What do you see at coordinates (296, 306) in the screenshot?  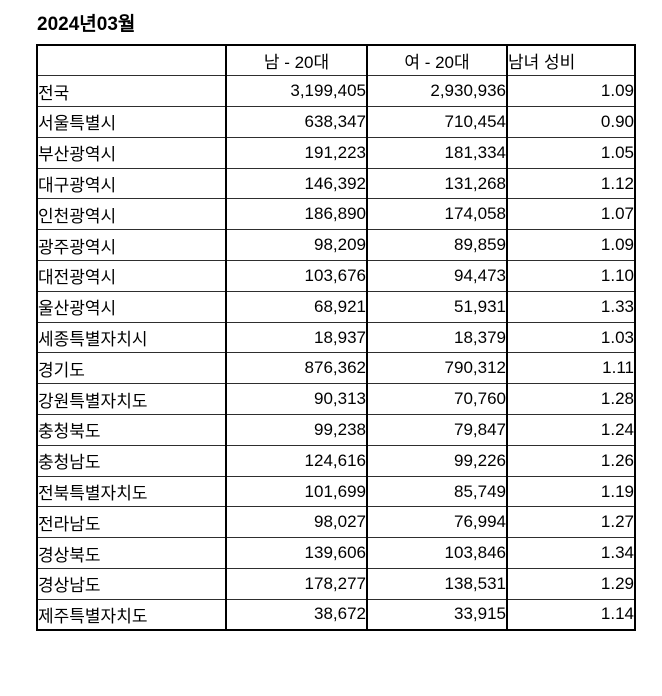 I see `male-count-cell: 68,921` at bounding box center [296, 306].